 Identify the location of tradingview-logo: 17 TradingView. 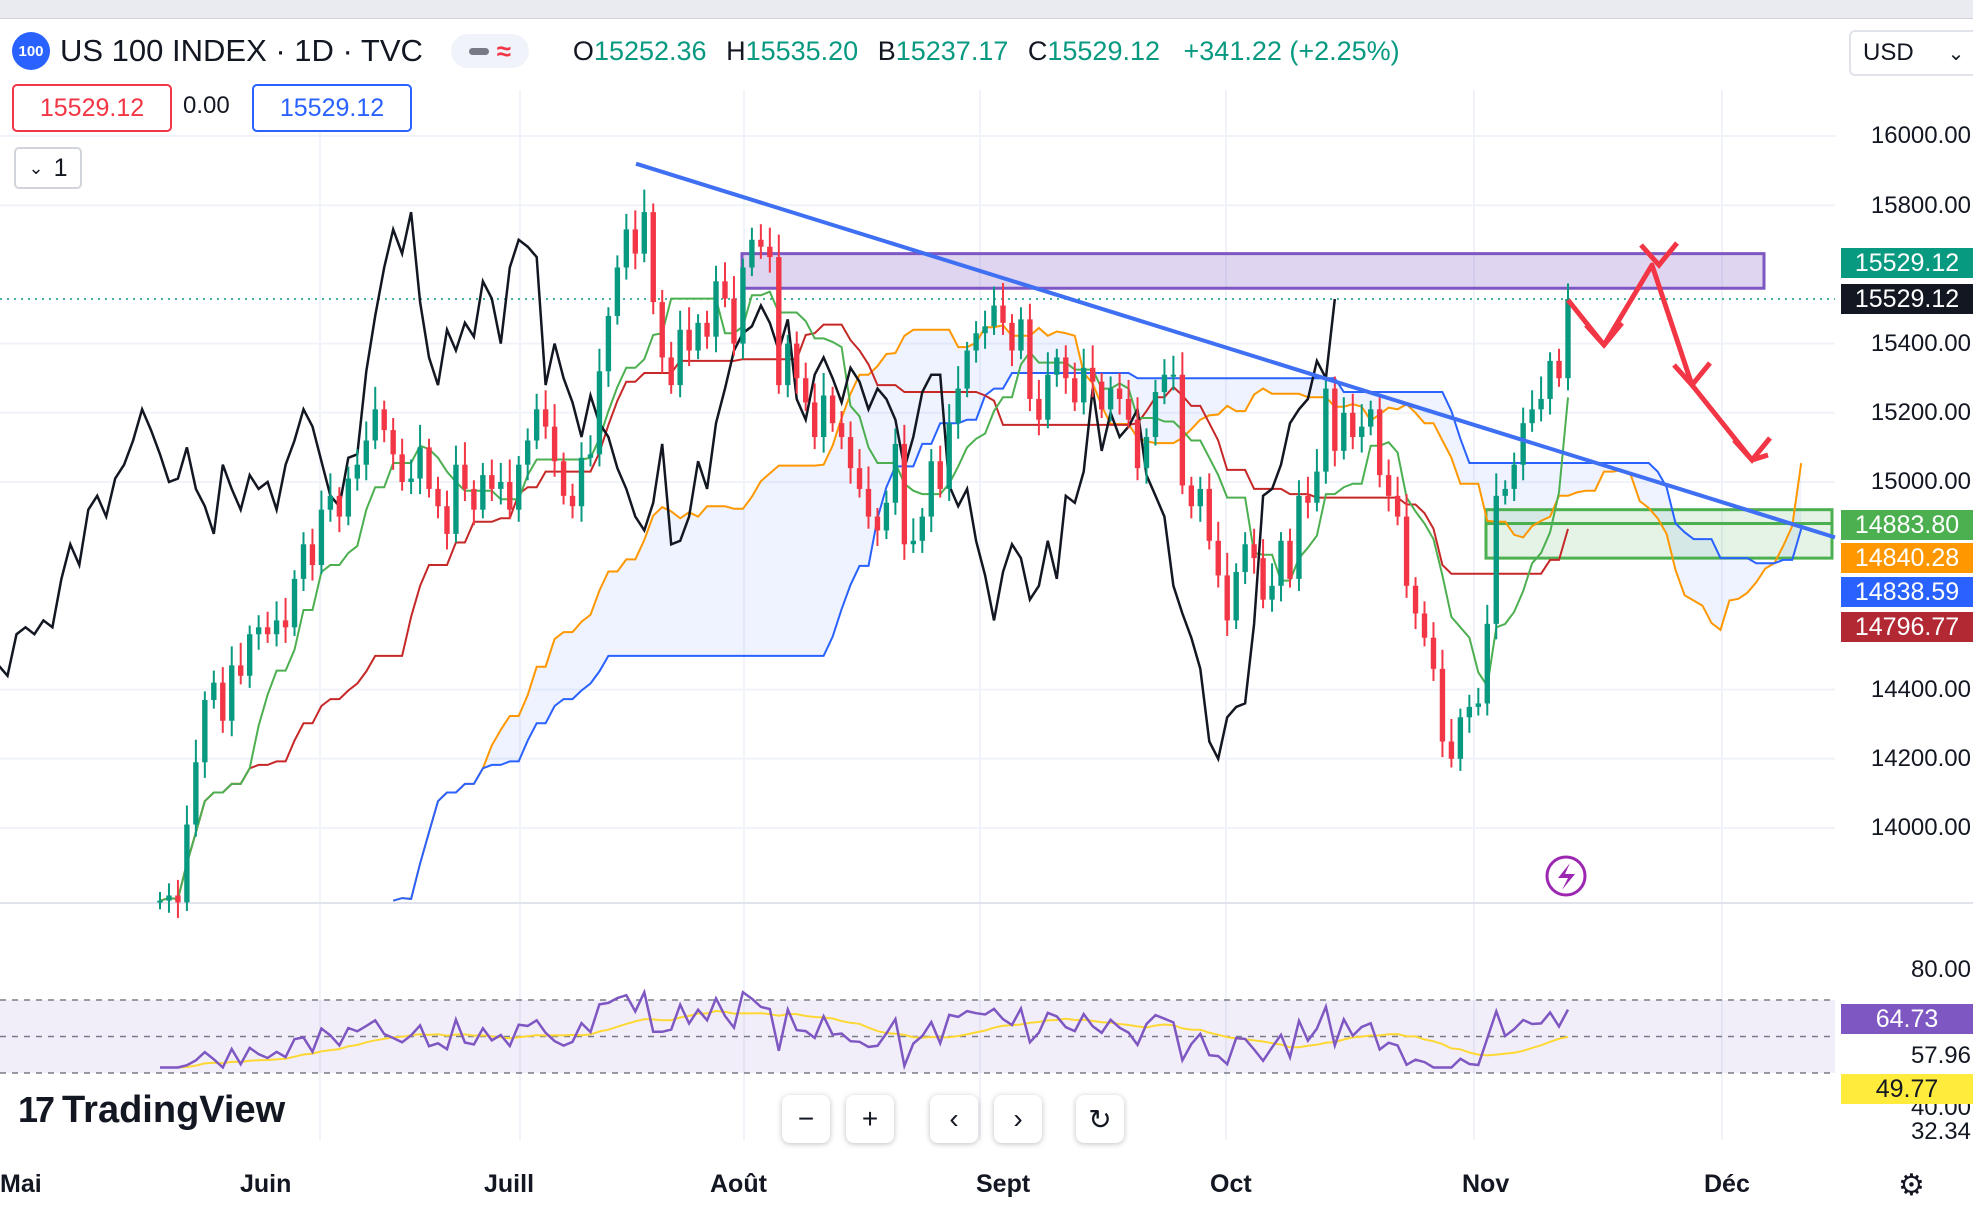
(151, 1110).